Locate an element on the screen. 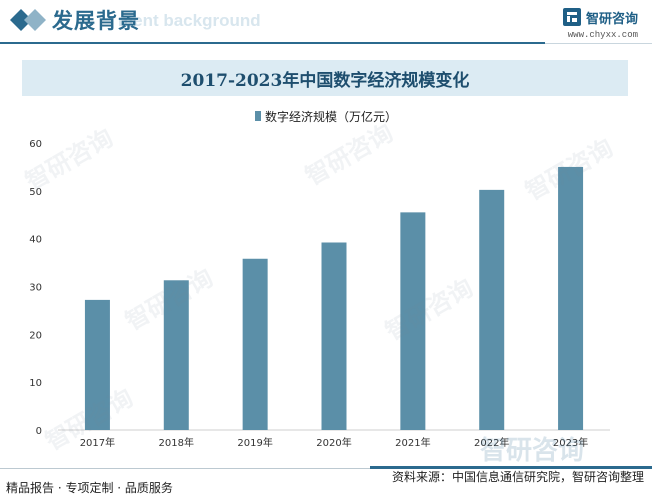 Image resolution: width=652 pixels, height=498 pixels. brand-logo-icon is located at coordinates (571, 17).